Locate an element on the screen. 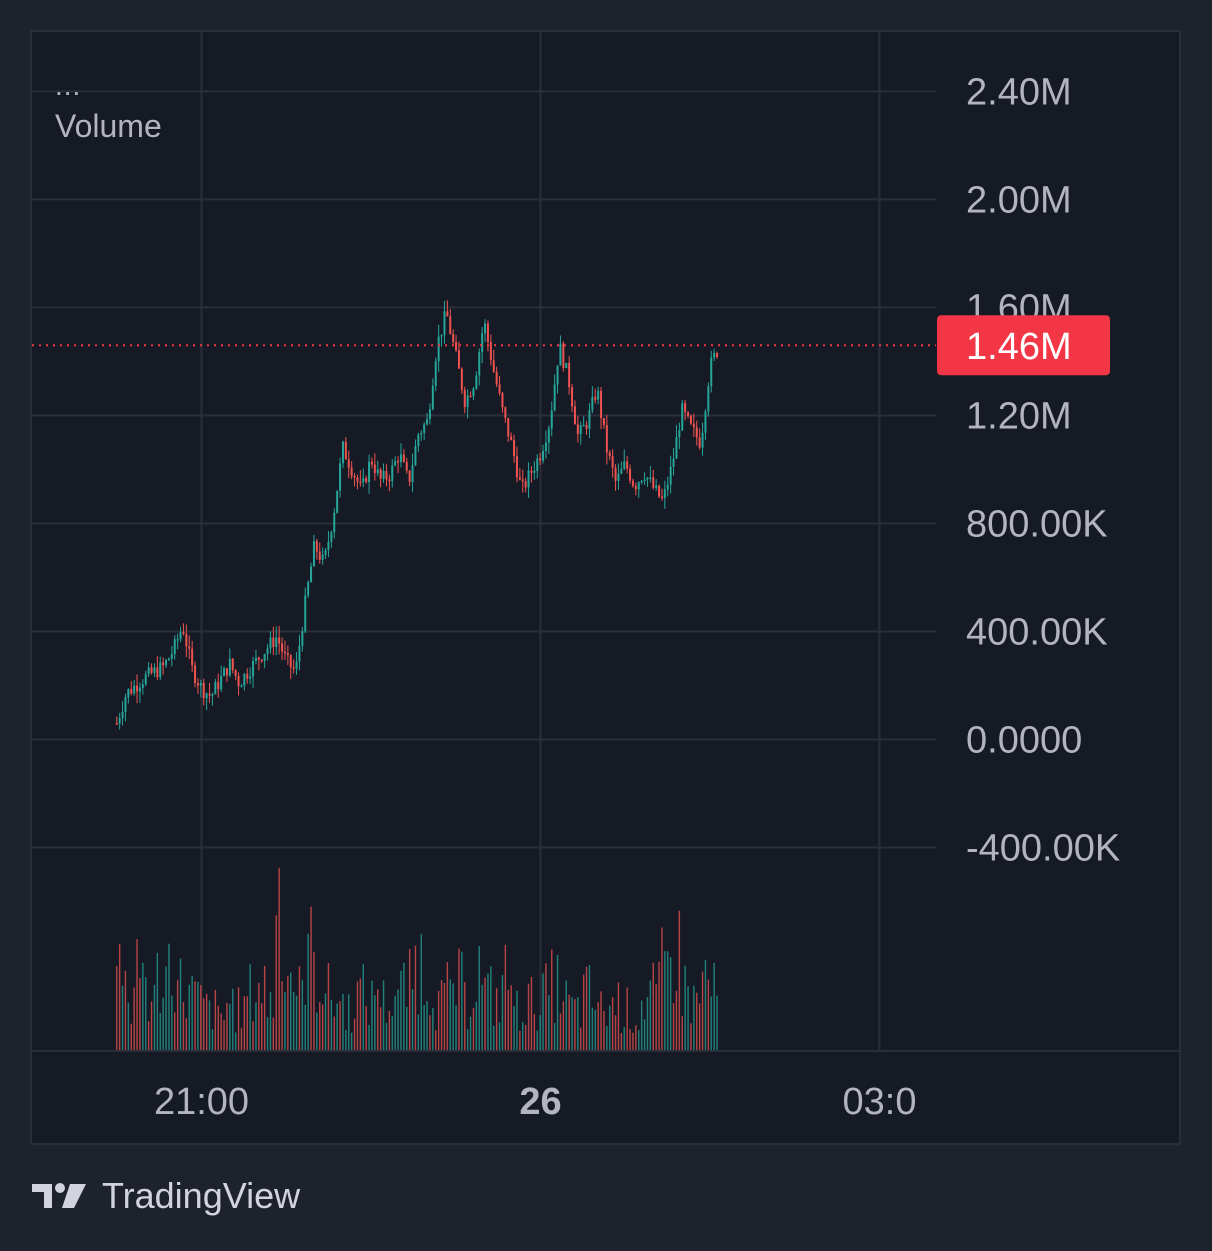 This screenshot has height=1251, width=1212. series-legend: ... Volume is located at coordinates (108, 109).